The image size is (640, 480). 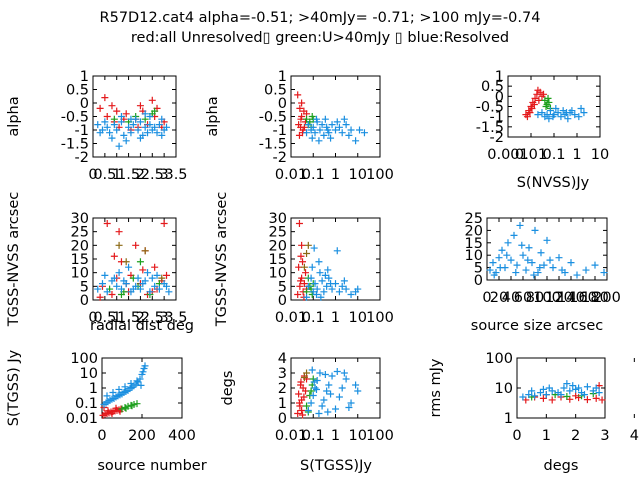 I want to click on y-tick-label: 0.5, so click(x=77, y=91).